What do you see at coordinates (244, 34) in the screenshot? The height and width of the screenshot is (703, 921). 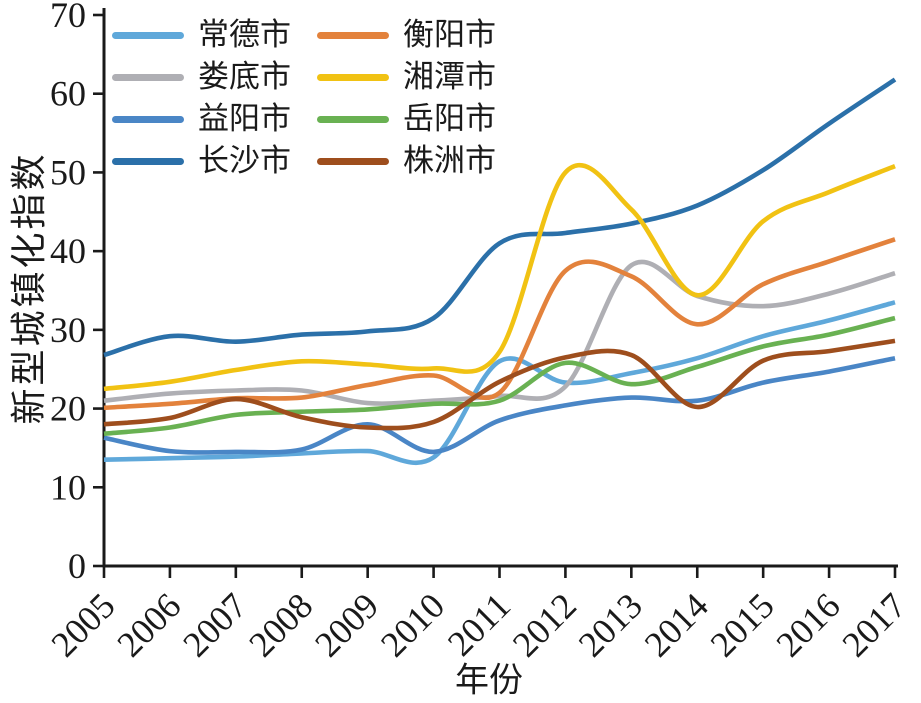 I see `legend-label: 常德市` at bounding box center [244, 34].